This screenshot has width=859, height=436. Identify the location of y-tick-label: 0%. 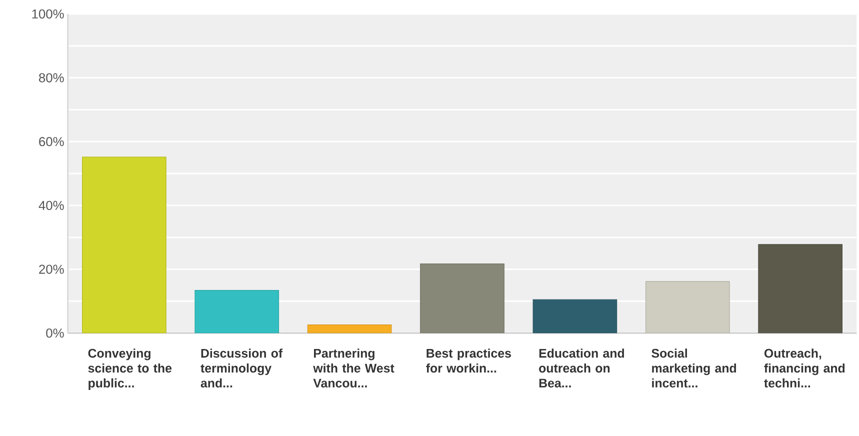
(55, 333).